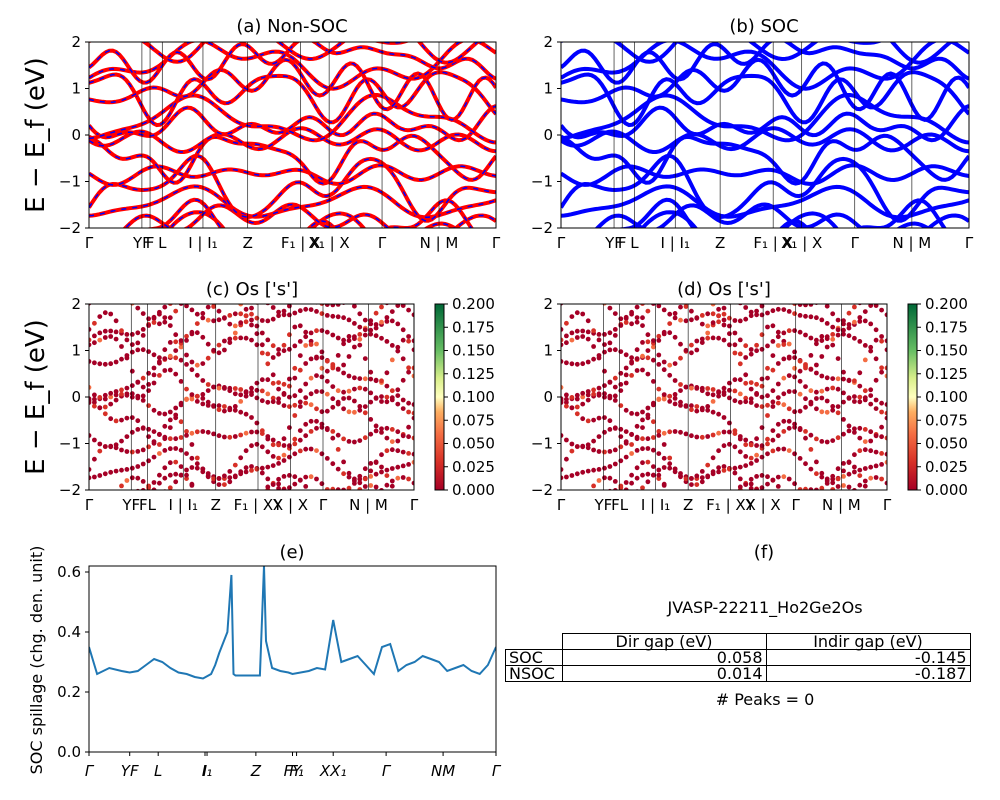 The height and width of the screenshot is (800, 1000). What do you see at coordinates (664, 641) in the screenshot?
I see `header-dir-gap: Dir gap (eV)` at bounding box center [664, 641].